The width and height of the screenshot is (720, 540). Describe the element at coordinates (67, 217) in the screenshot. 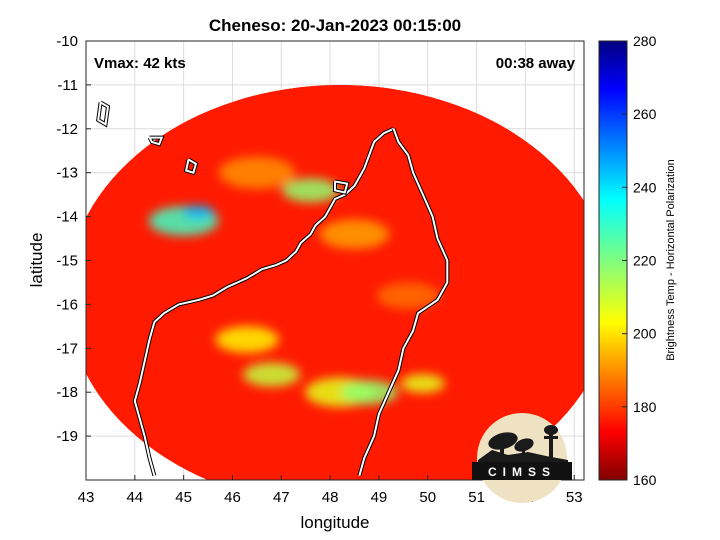

I see `y-tick-label: -14` at that location.